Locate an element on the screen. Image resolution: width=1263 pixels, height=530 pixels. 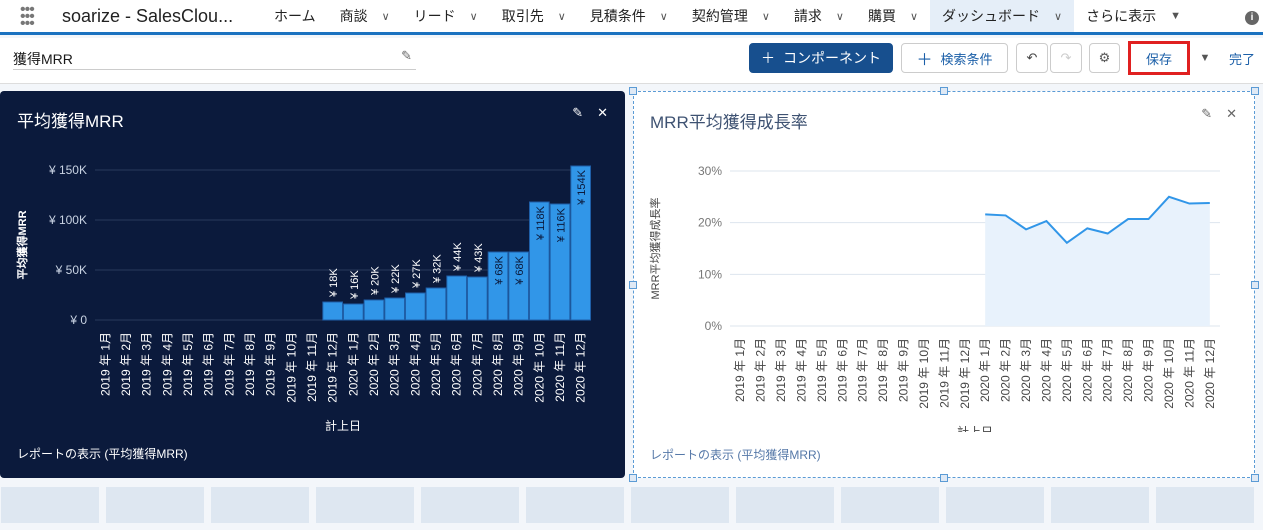
x-tick-label: 2019 年 5月 is located at coordinates (188, 364).